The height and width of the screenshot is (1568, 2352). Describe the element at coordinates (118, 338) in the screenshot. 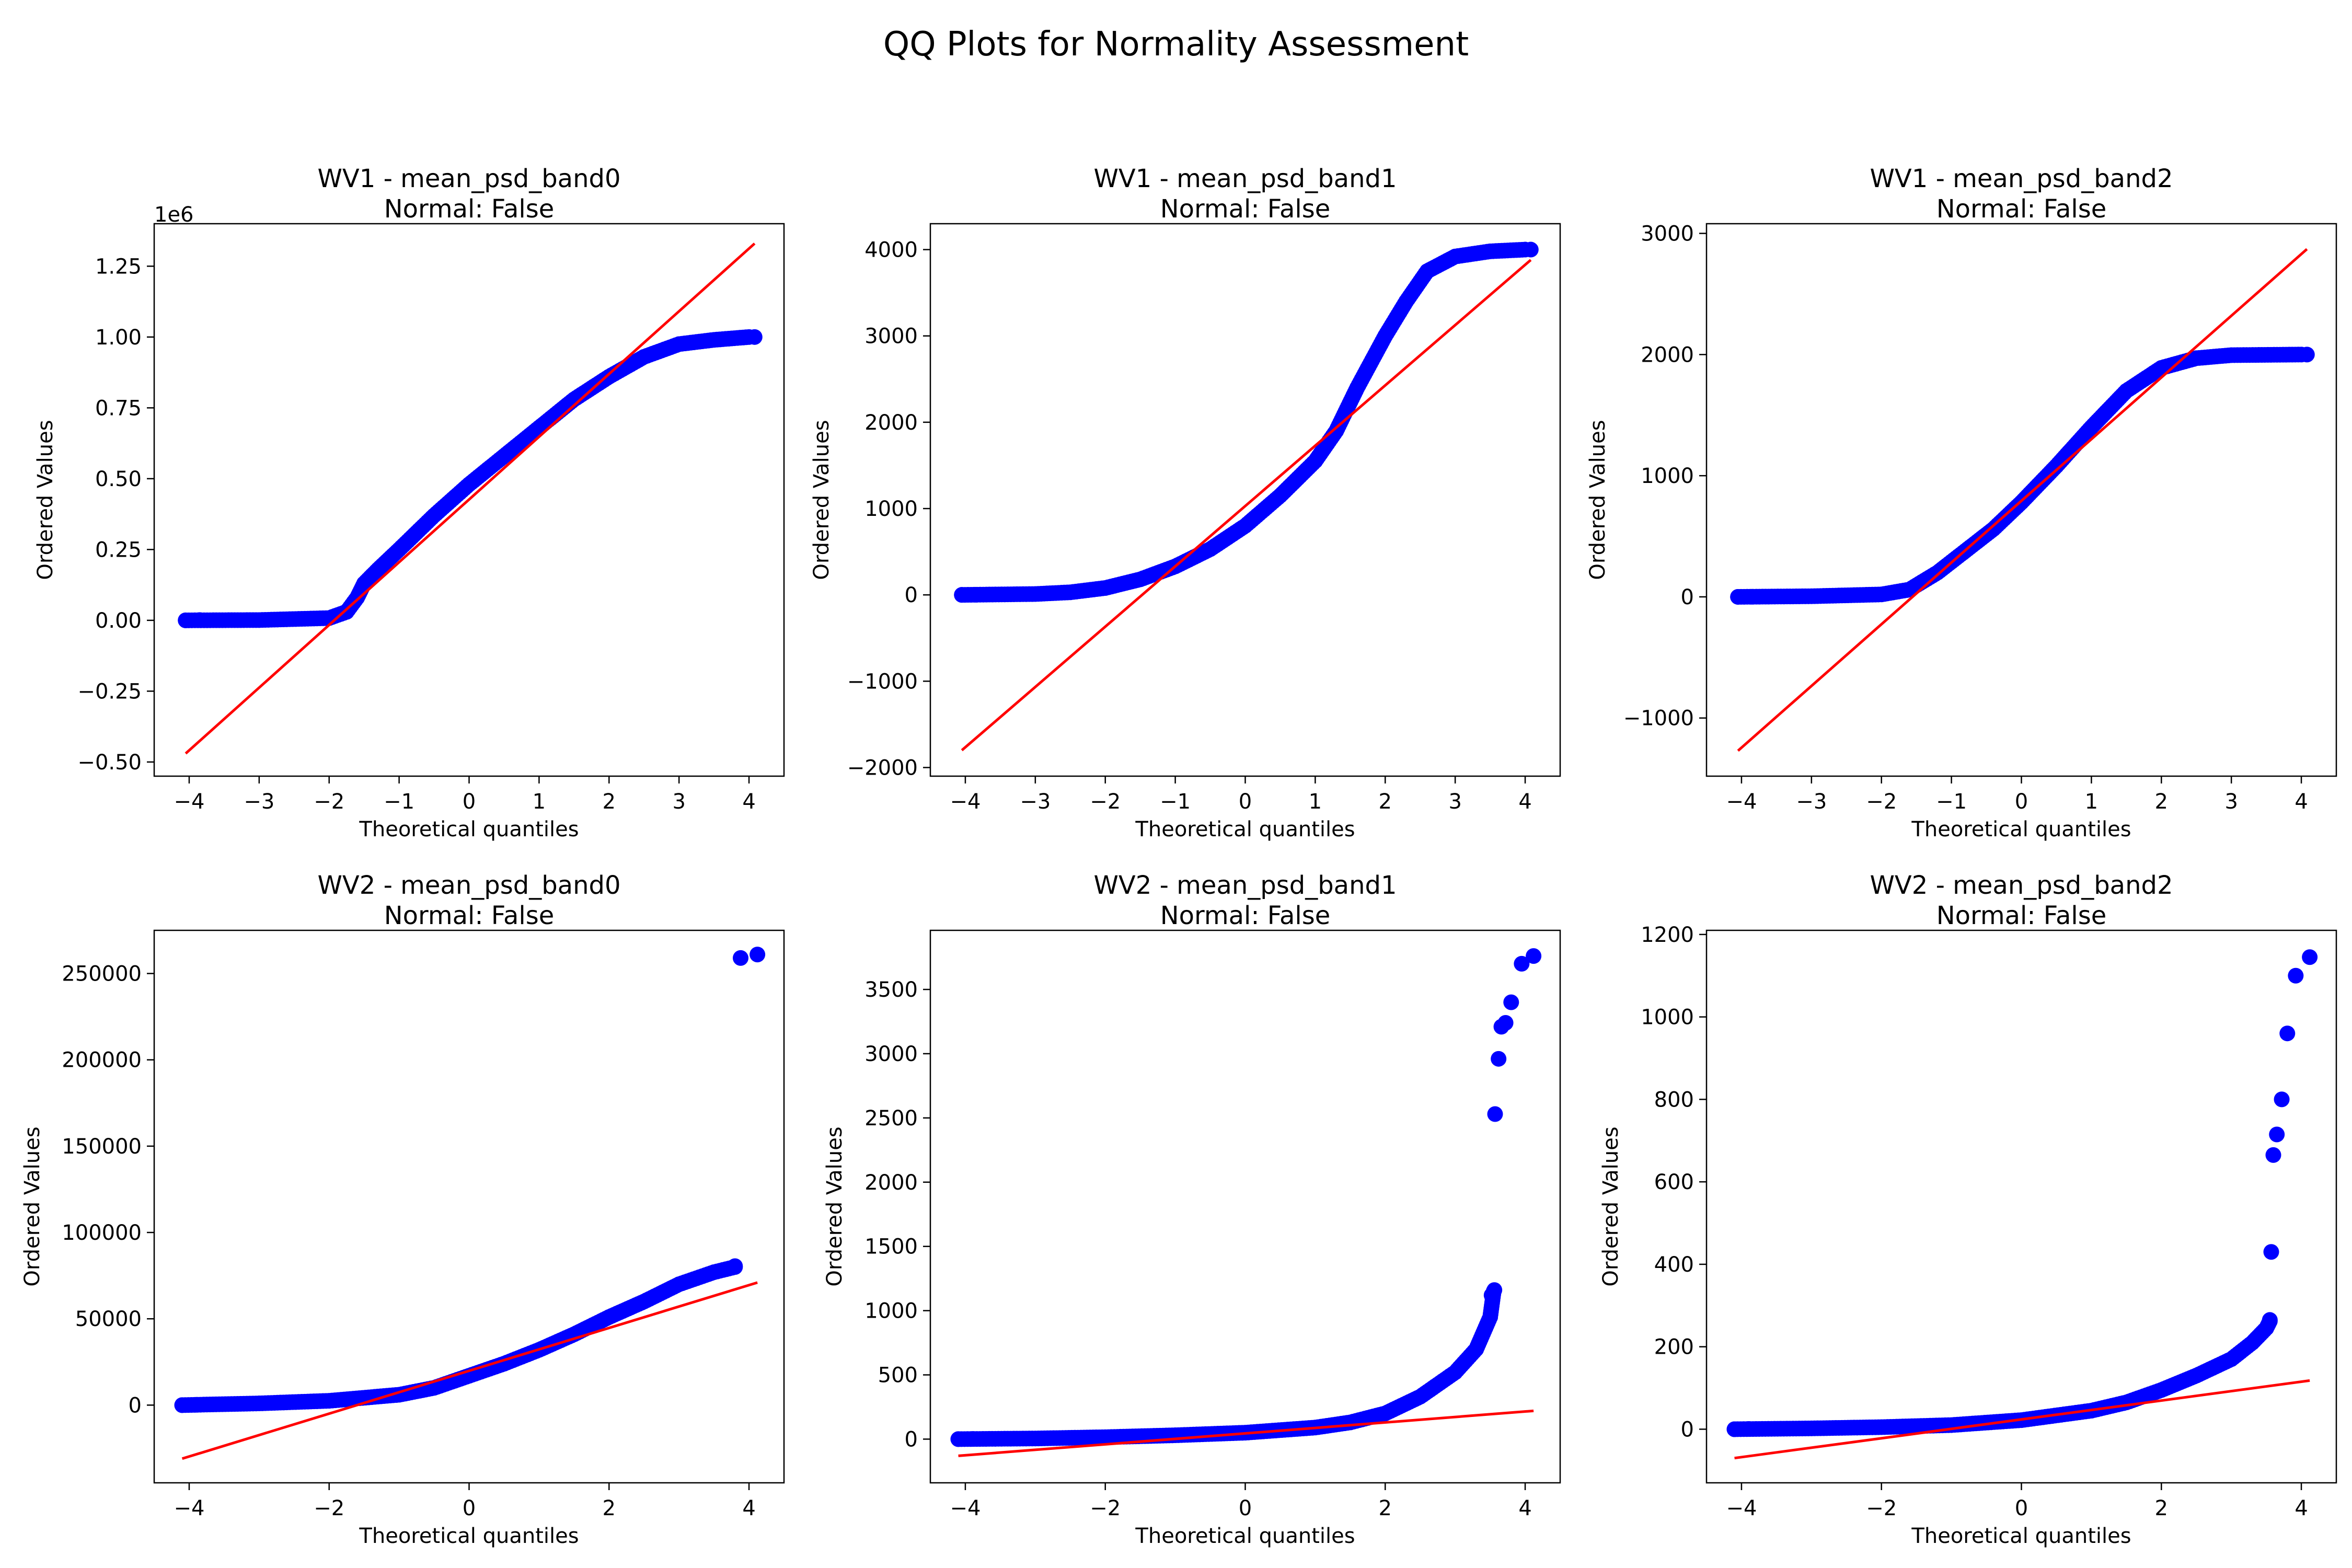

I see `y-tick-label: 1.00` at that location.